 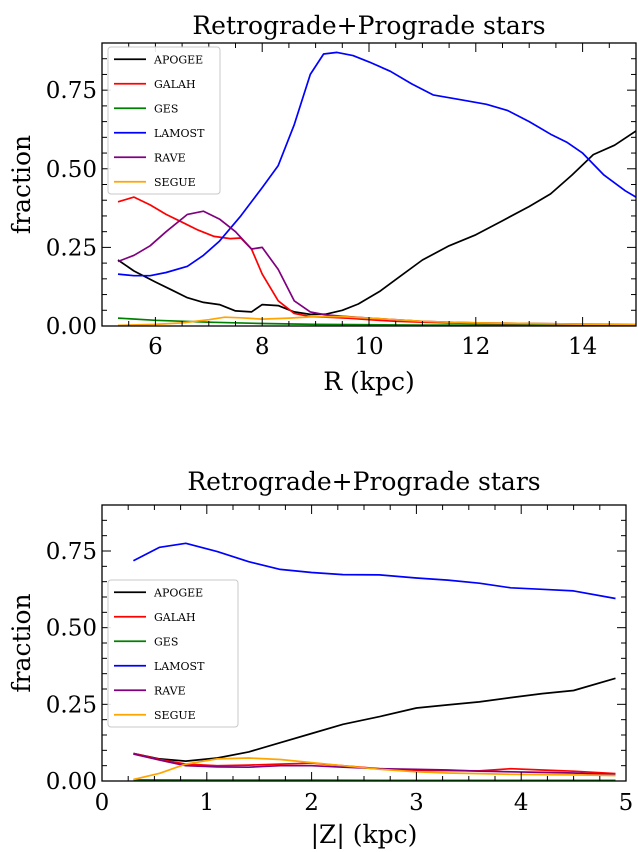 What do you see at coordinates (206, 803) in the screenshot?
I see `x-tick-label: 1` at bounding box center [206, 803].